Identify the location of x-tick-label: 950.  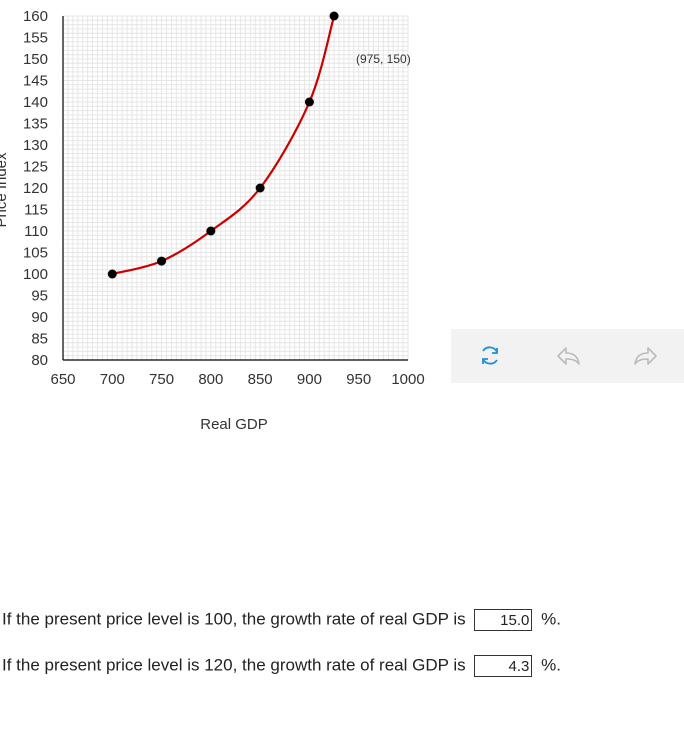
(358, 379).